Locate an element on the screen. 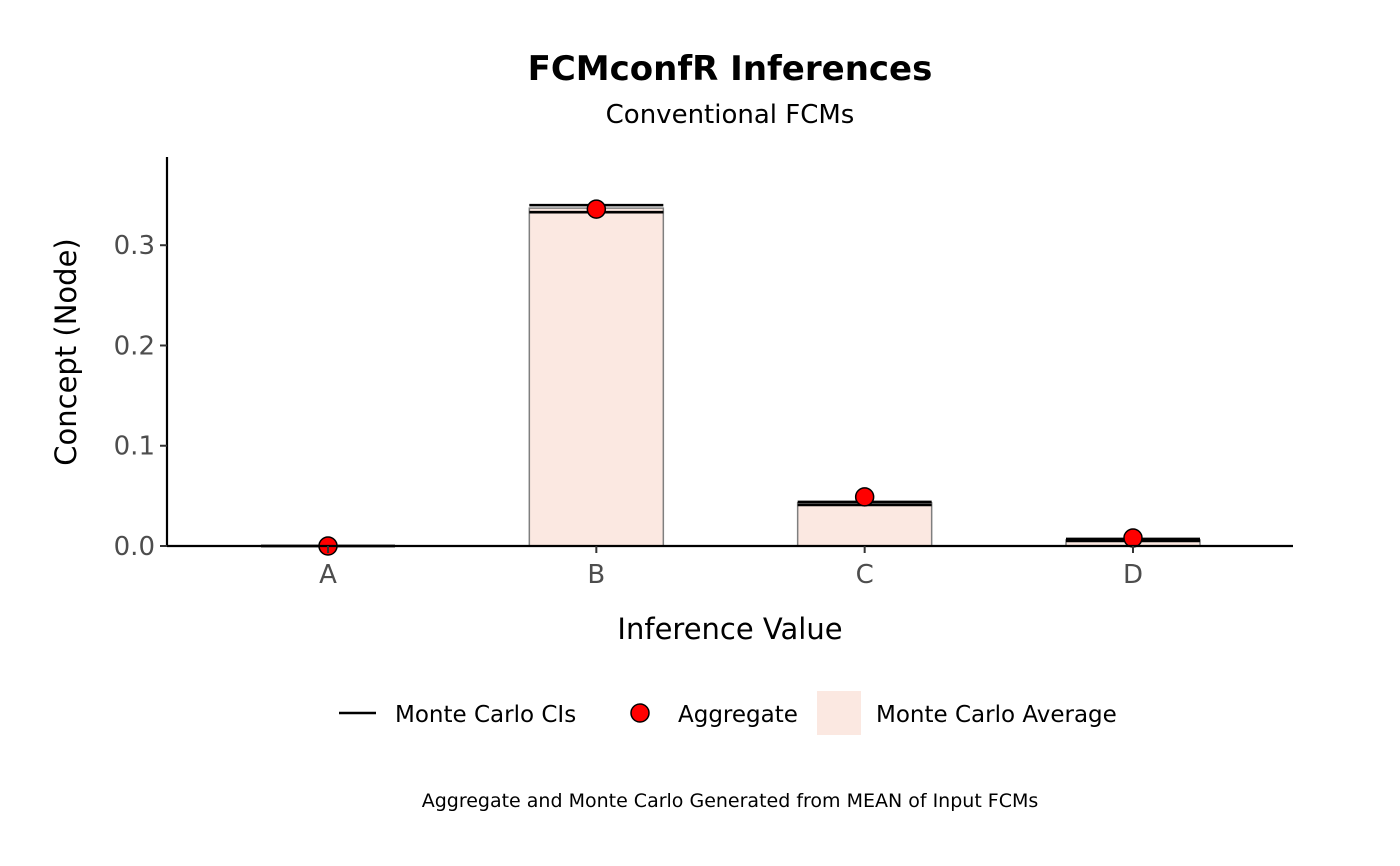 The image size is (1400, 866). x-tick-label: A is located at coordinates (328, 575).